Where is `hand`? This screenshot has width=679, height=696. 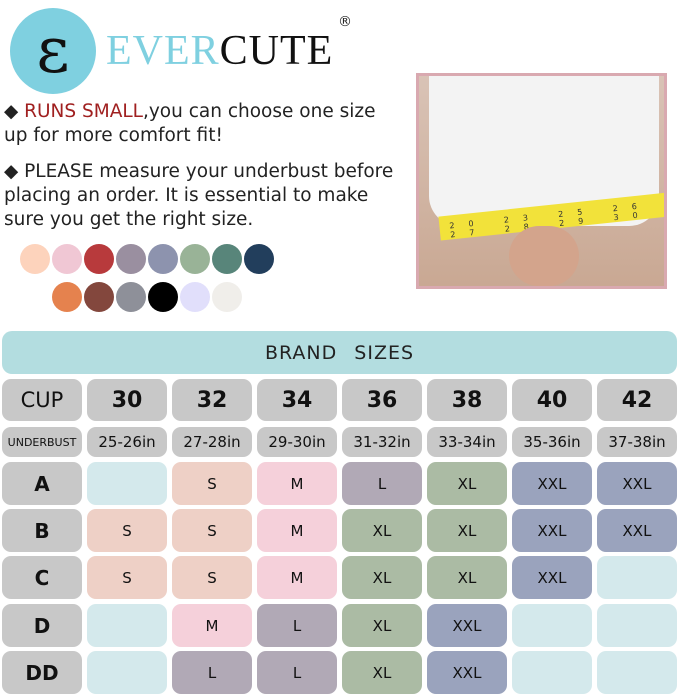
hand is located at coordinates (544, 256).